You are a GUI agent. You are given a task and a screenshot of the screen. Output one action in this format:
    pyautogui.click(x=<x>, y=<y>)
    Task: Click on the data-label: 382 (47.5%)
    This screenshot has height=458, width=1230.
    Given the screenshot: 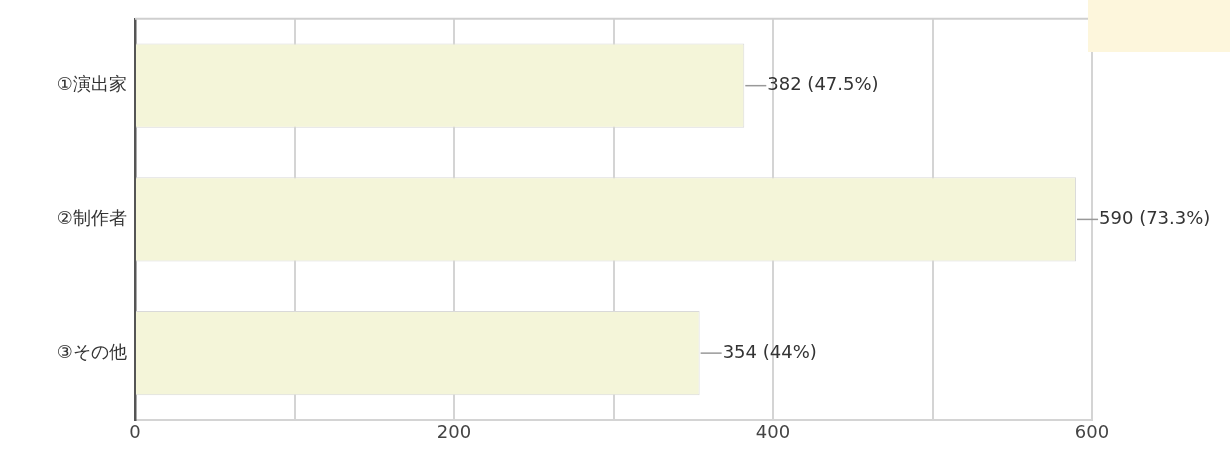 What is the action you would take?
    pyautogui.click(x=823, y=84)
    